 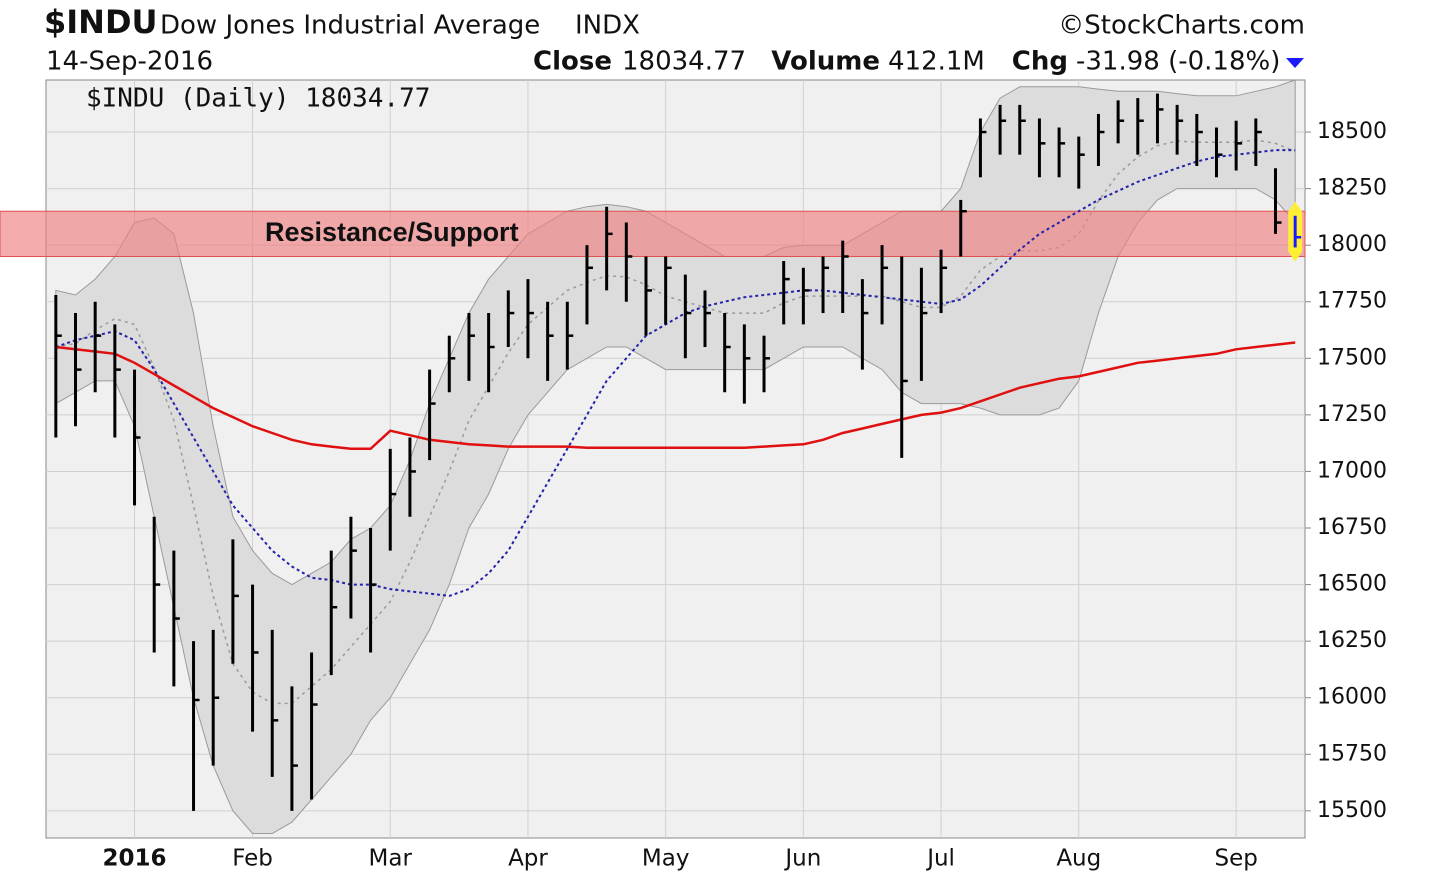 What do you see at coordinates (350, 26) in the screenshot?
I see `chart-subtitle: Dow Jones Industrial Average` at bounding box center [350, 26].